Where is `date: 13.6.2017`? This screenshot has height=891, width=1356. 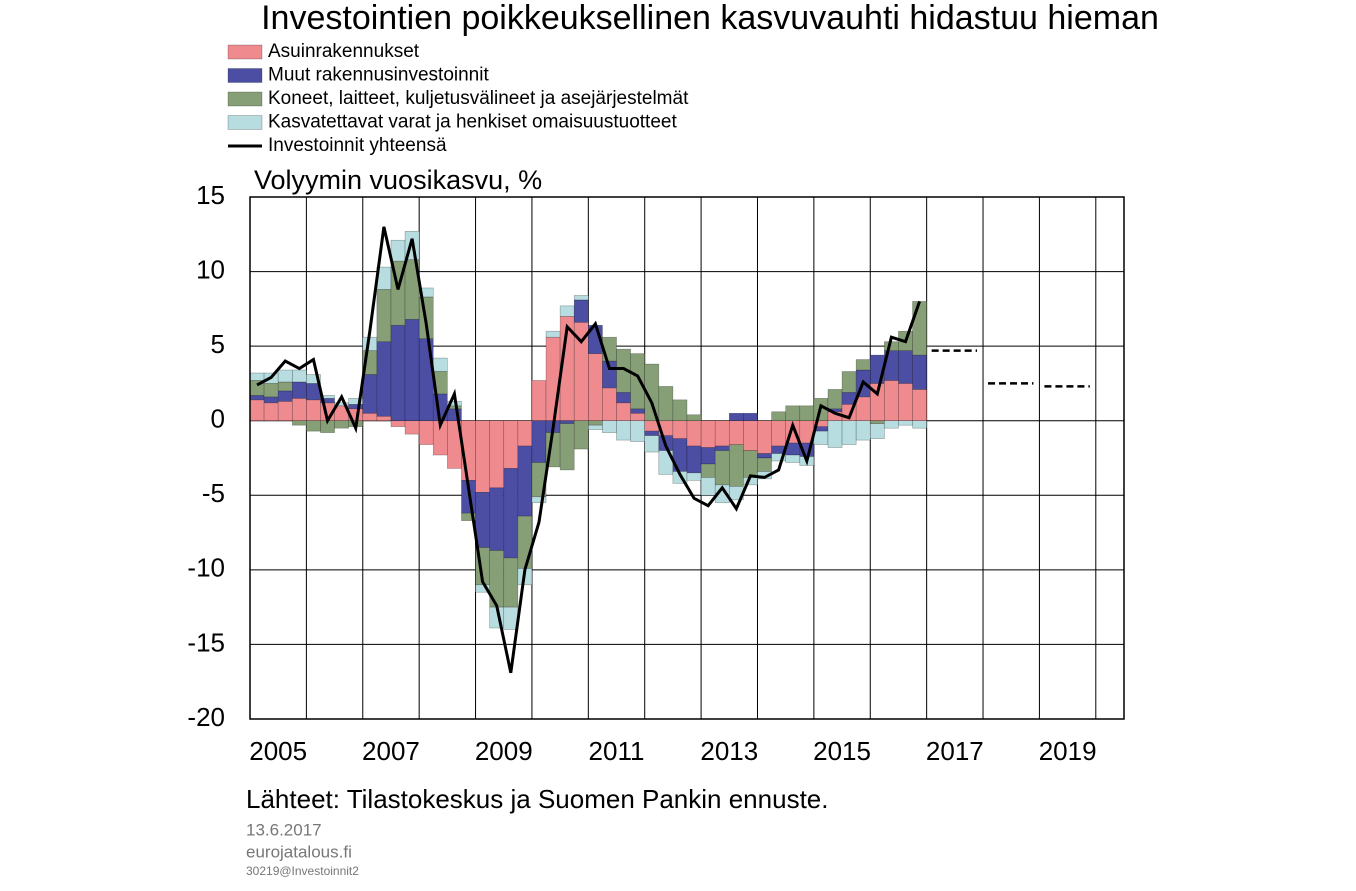
date: 13.6.2017 is located at coordinates (284, 829).